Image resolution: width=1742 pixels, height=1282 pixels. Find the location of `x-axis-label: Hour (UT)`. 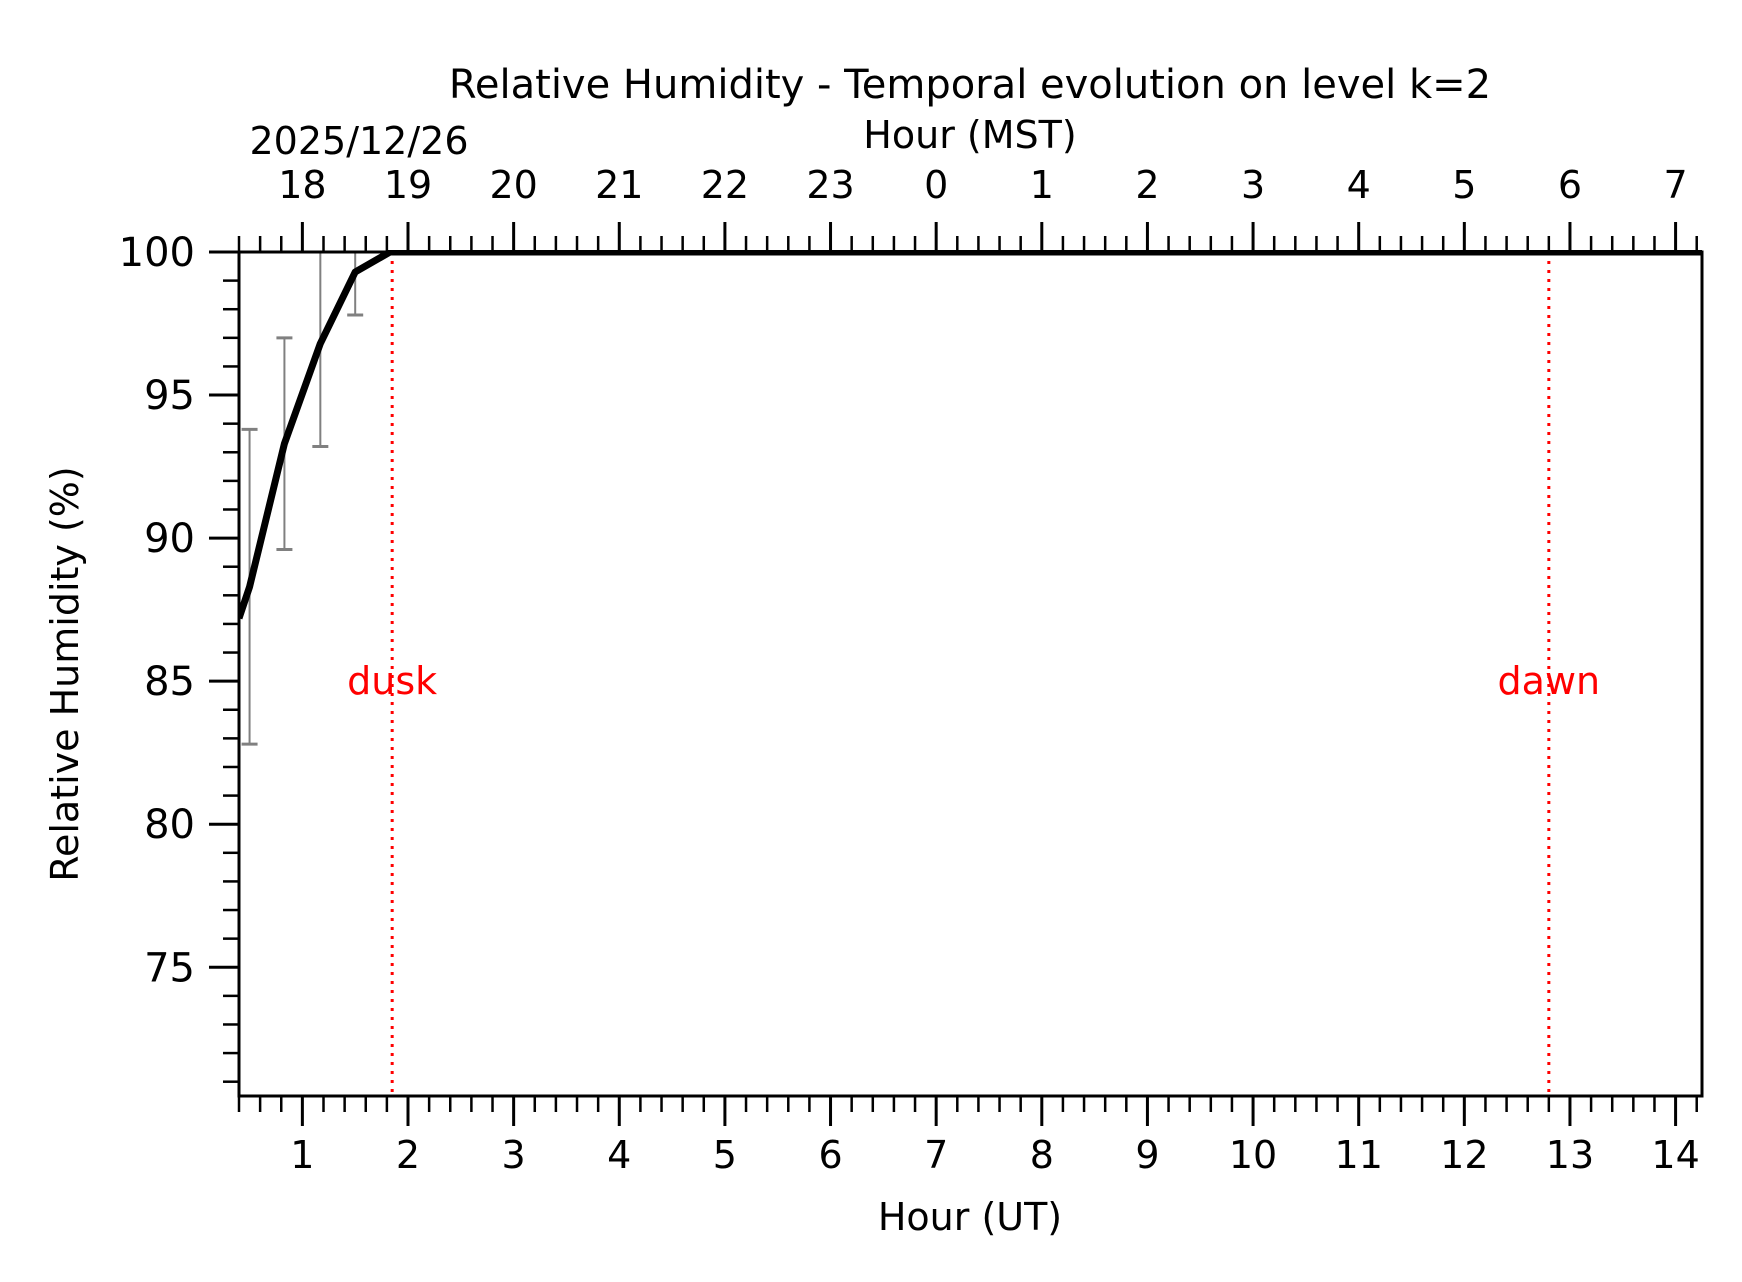

x-axis-label: Hour (UT) is located at coordinates (970, 1217).